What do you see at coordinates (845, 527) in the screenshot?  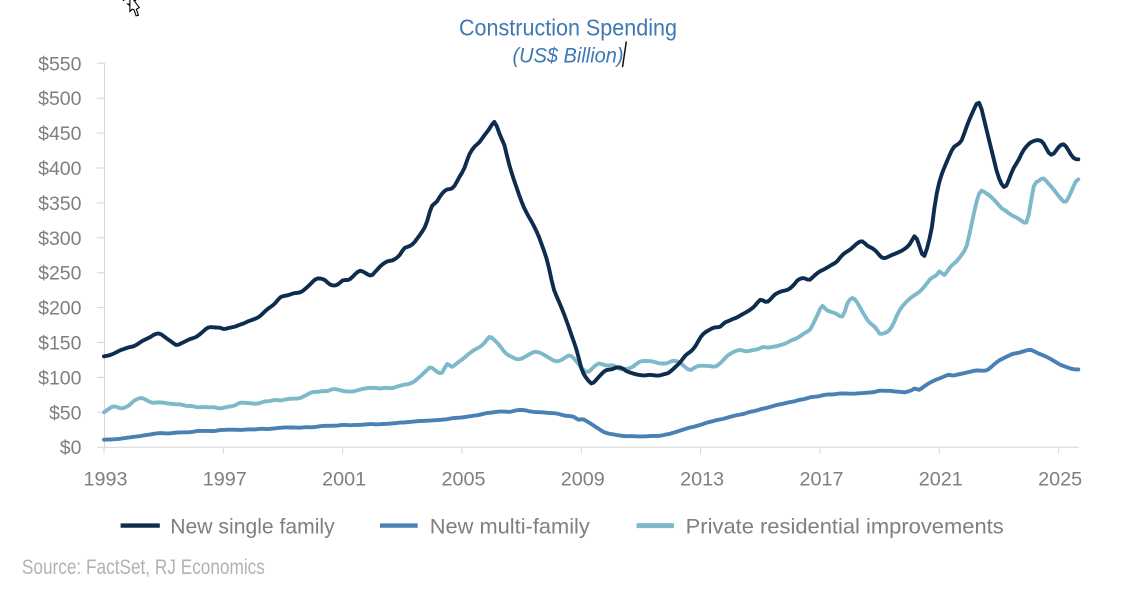 I see `svg-text:Private residential improvemen: Private residential improvements` at bounding box center [845, 527].